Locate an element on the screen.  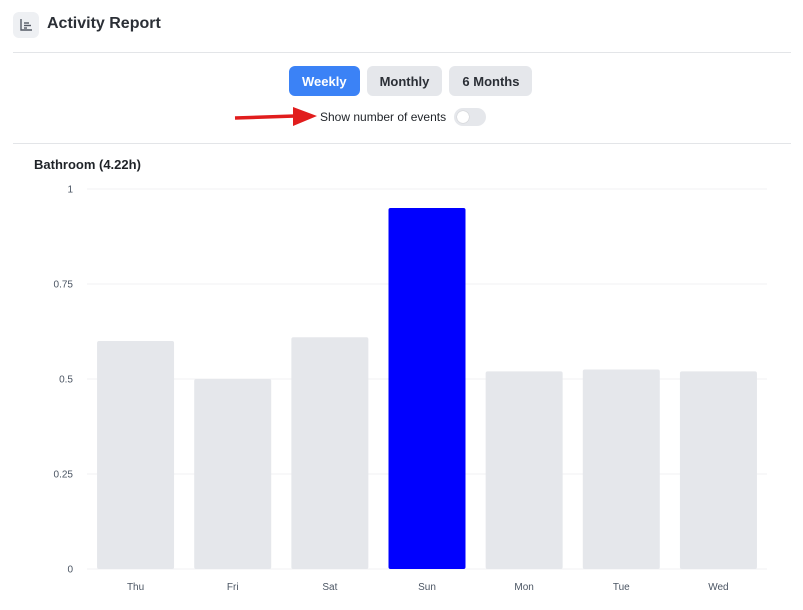
x-tick-label: Thu is located at coordinates (135, 587).